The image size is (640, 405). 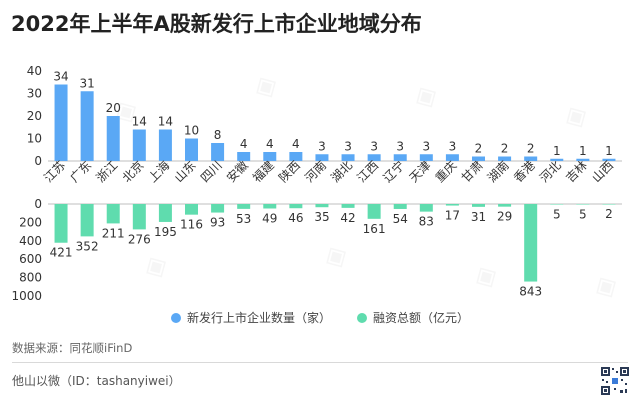 I want to click on brand-id: 他山以微（ID：tashanyiwei）, so click(x=96, y=381).